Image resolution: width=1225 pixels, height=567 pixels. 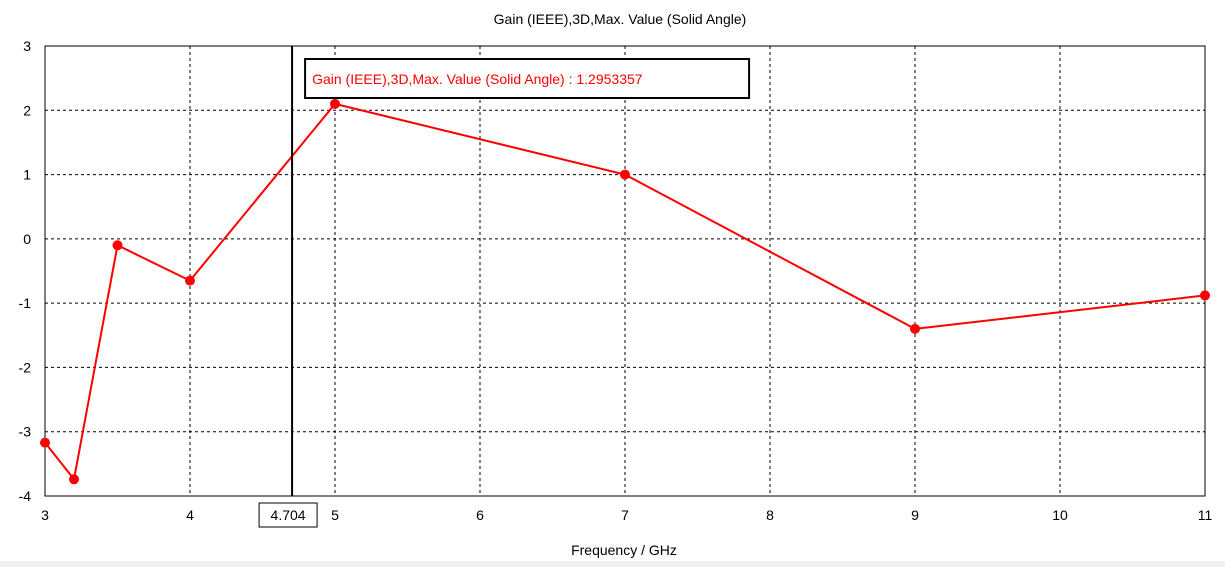 I want to click on x-tick-label: 8, so click(x=770, y=515).